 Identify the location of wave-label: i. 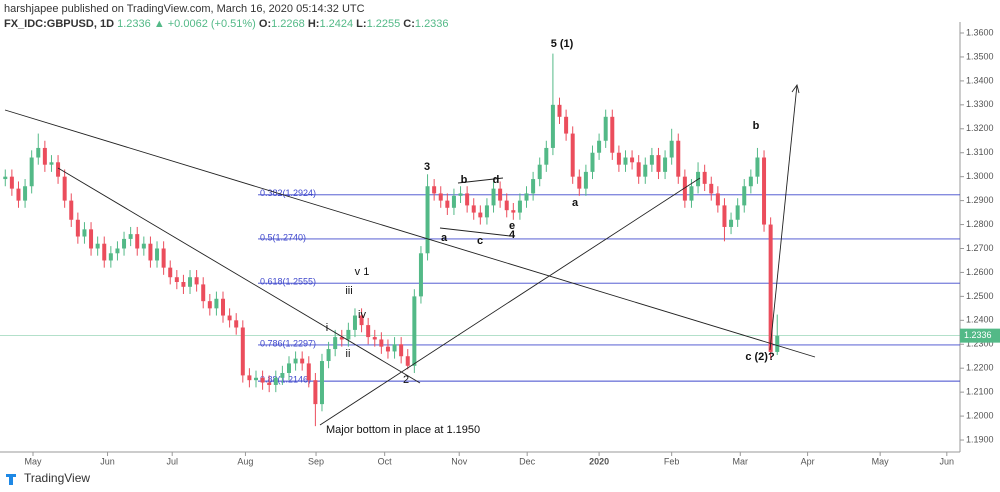
(327, 328).